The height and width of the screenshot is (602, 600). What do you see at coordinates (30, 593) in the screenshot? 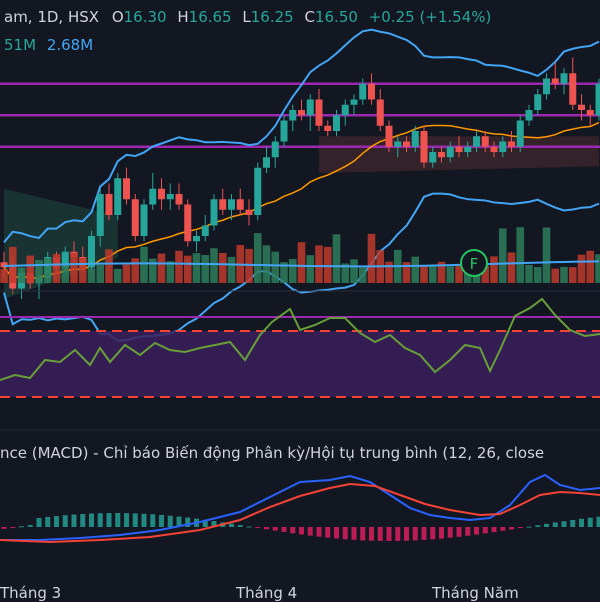
I see `x-label-march: Tháng 3` at bounding box center [30, 593].